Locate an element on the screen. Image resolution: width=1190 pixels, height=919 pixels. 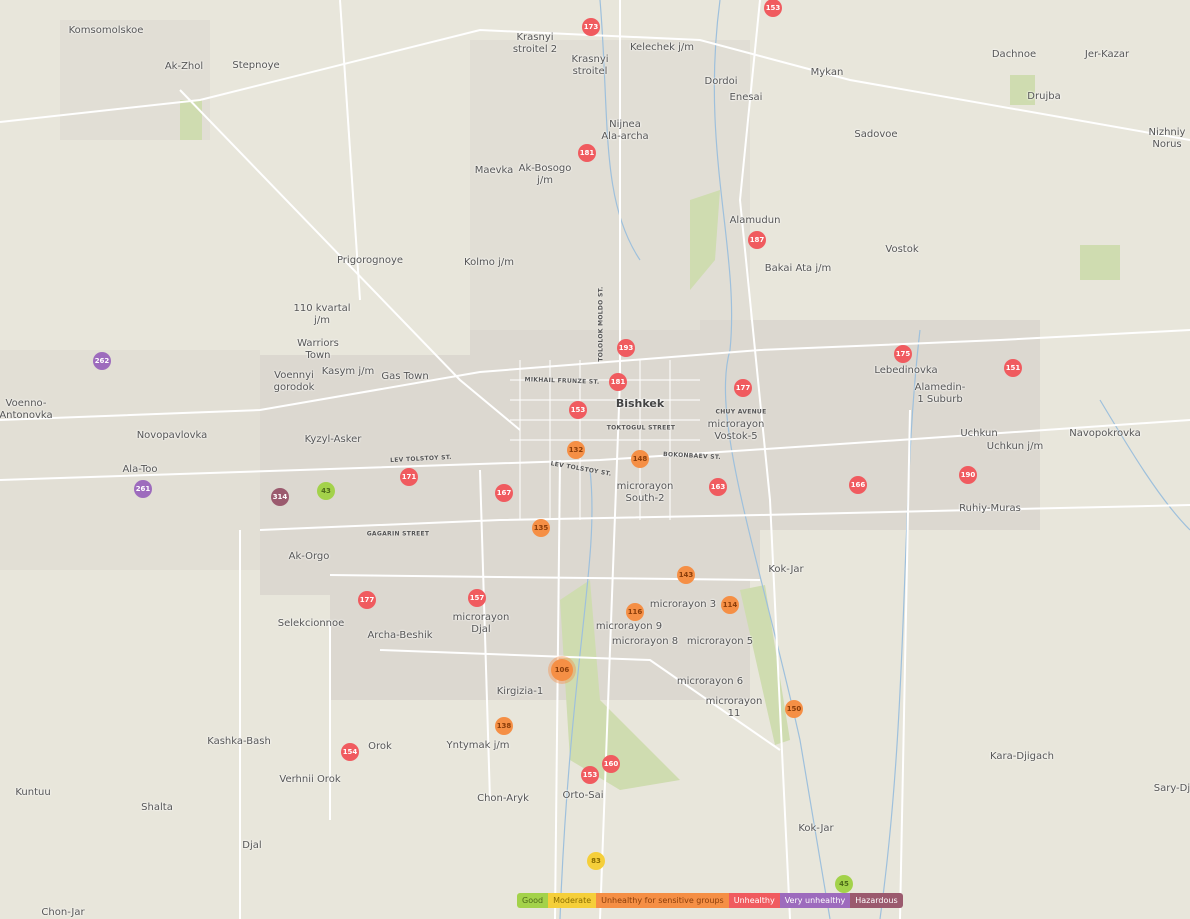
place-label: Shalta is located at coordinates (157, 807).